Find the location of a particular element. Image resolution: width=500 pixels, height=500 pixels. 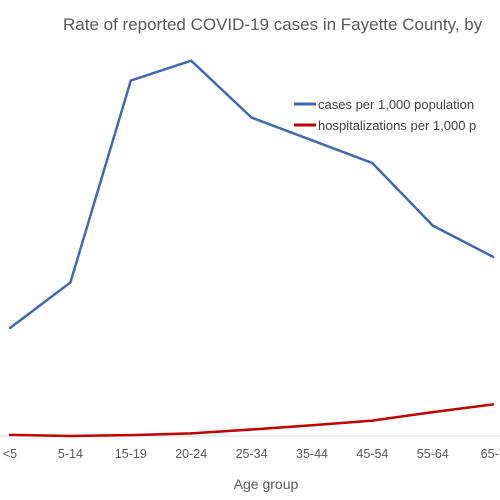

x-tick-label-35-44: 35-44 is located at coordinates (312, 454).